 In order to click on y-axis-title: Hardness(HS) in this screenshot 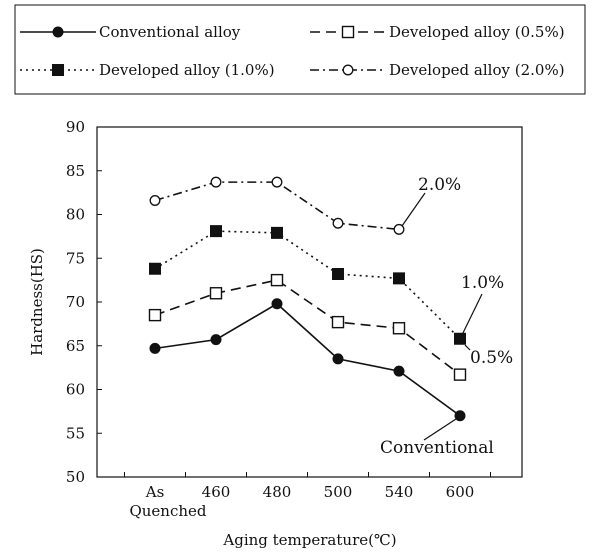, I will do `click(37, 302)`.